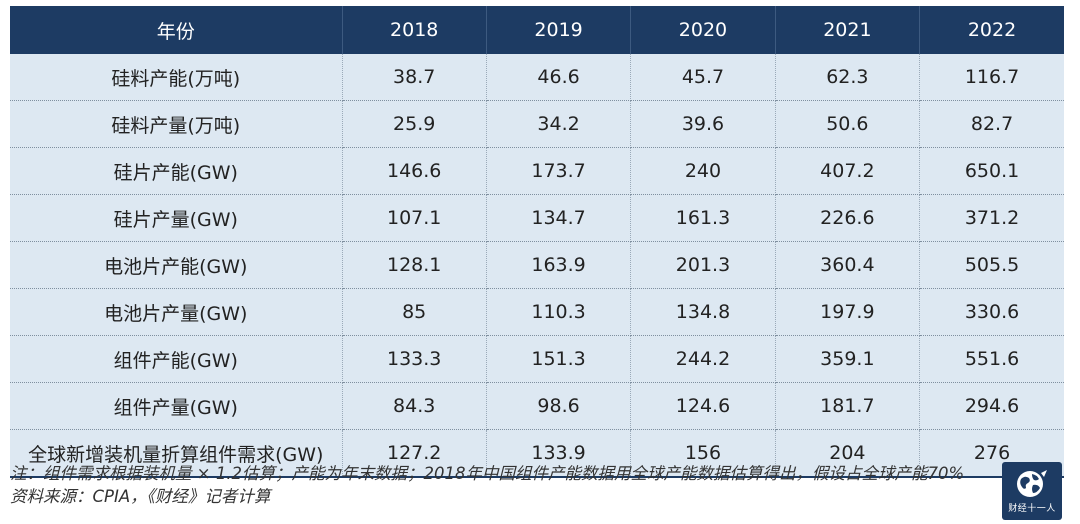  I want to click on table-cell: 133.3, so click(414, 359).